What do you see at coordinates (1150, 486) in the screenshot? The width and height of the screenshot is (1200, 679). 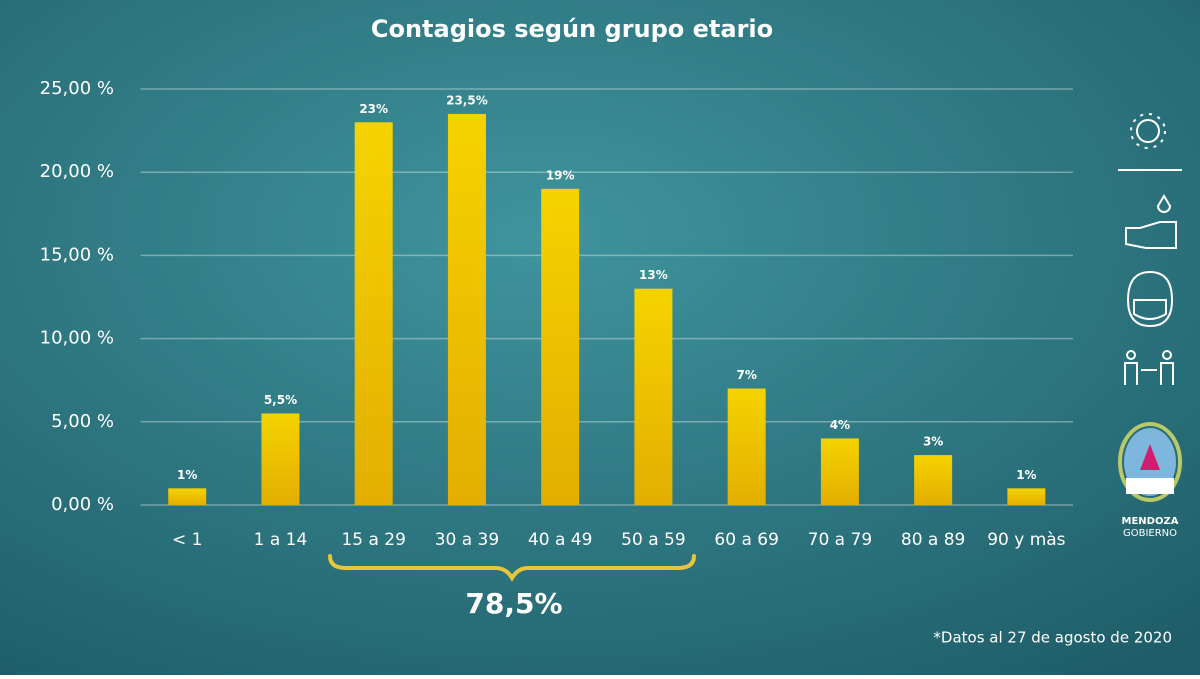 I see `logo-band` at bounding box center [1150, 486].